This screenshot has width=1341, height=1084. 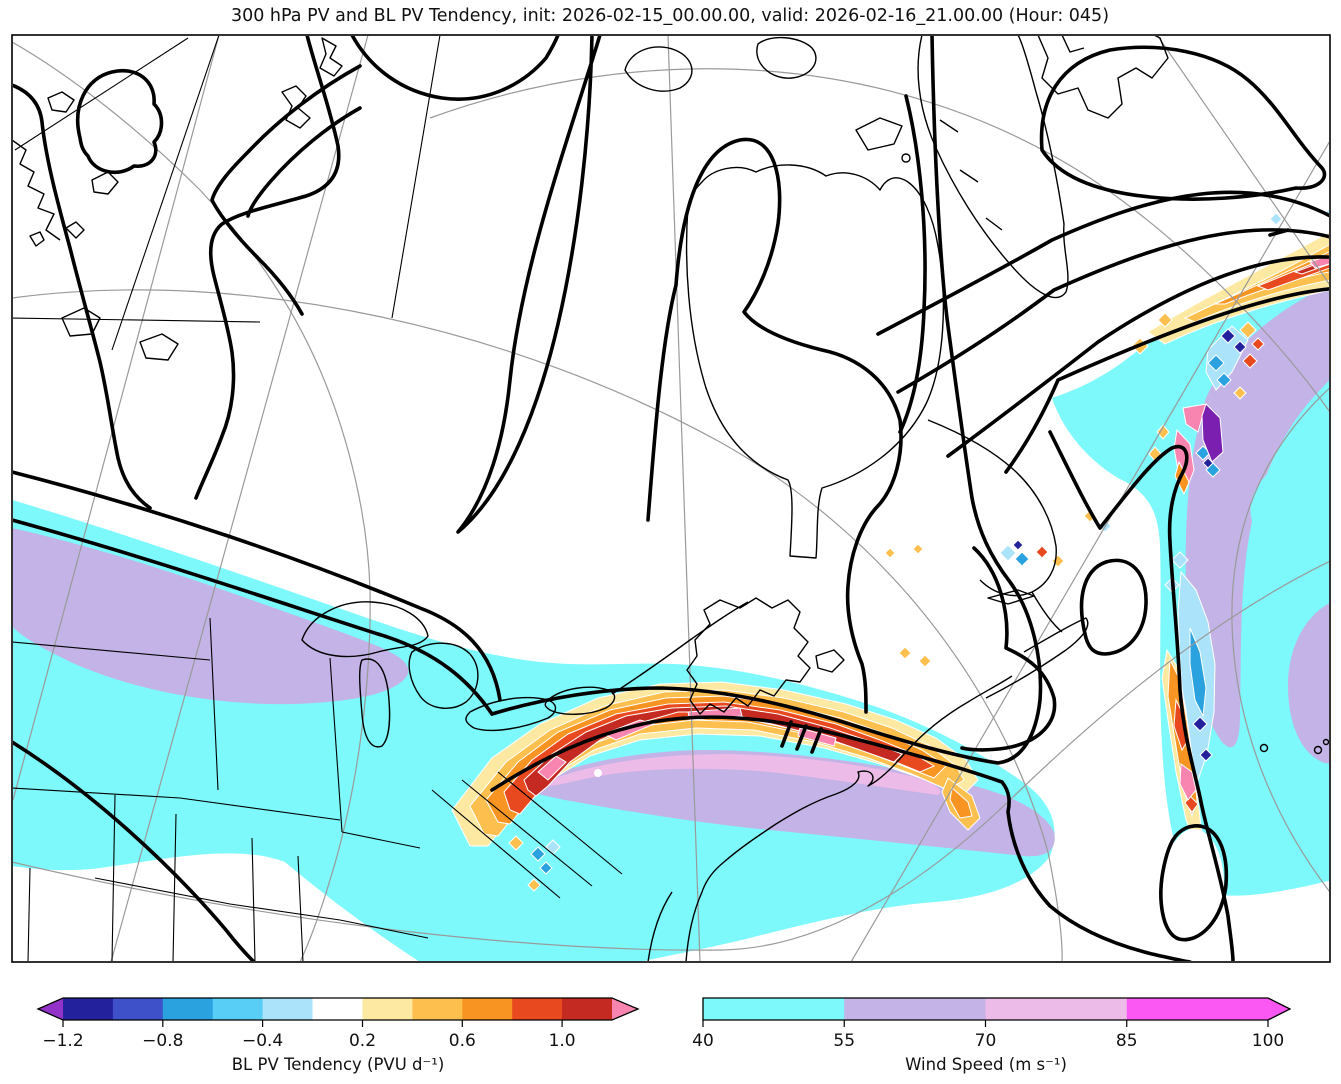 What do you see at coordinates (511, 714) in the screenshot?
I see `lake-erie` at bounding box center [511, 714].